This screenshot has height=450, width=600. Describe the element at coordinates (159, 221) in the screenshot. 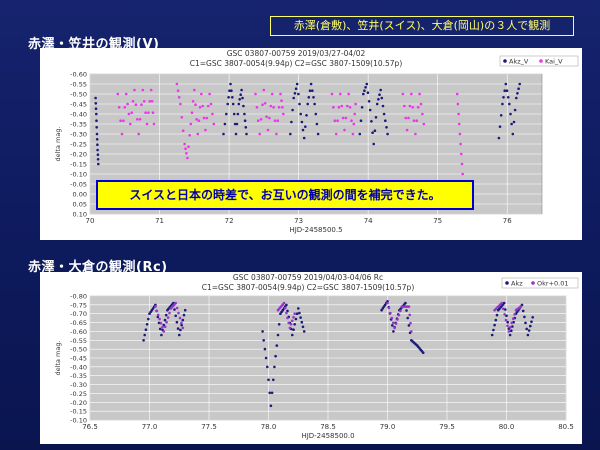

I see `x-tick-label: 71` at that location.